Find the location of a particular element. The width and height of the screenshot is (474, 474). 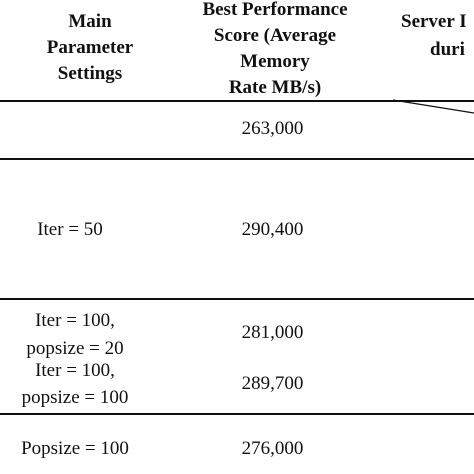

table-row-4-score: 289,700 is located at coordinates (272, 383).